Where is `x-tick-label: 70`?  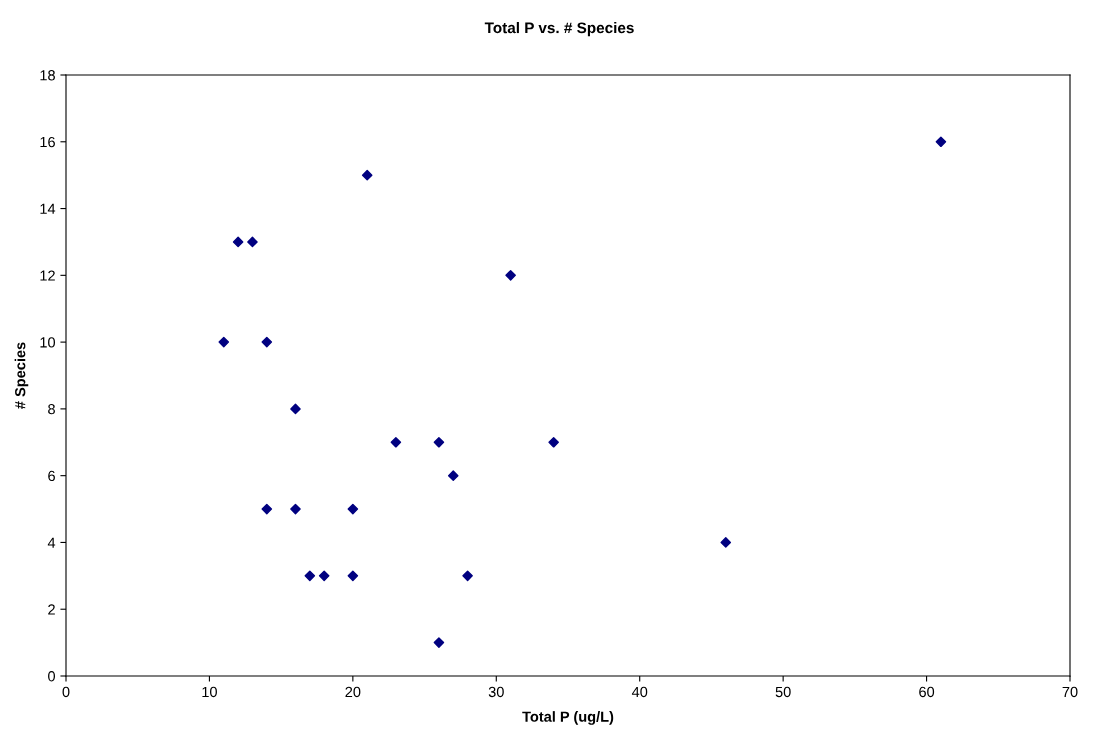 x-tick-label: 70 is located at coordinates (1070, 692).